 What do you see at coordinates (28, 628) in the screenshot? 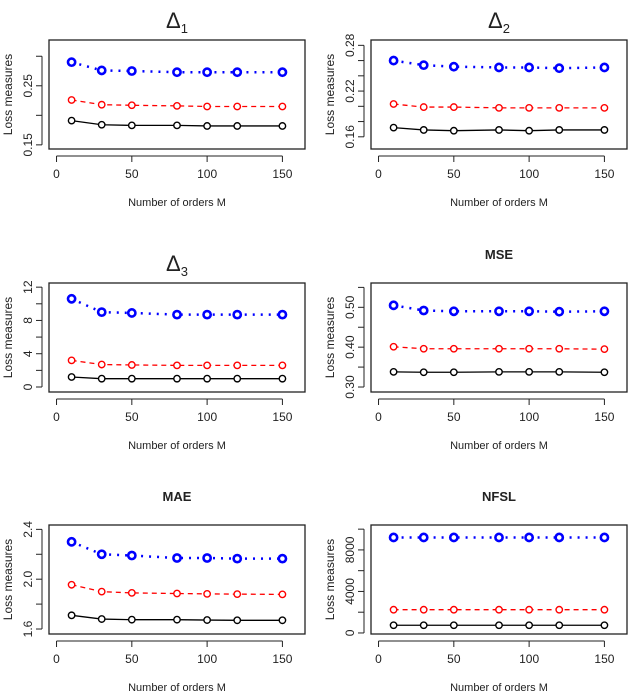
I see `y-tick-label: 1.6` at bounding box center [28, 628].